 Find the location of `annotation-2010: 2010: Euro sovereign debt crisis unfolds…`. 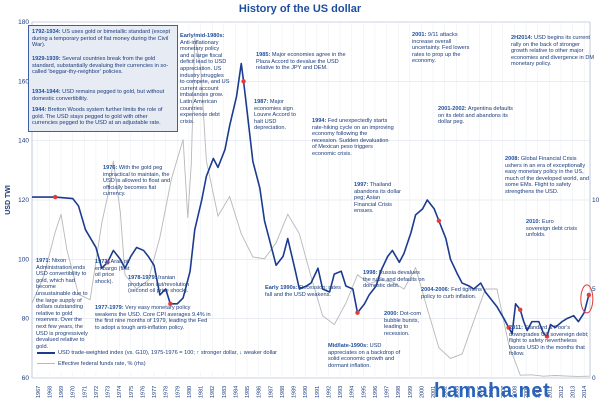

annotation-2010: 2010: Euro sovereign debt crisis unfolds… is located at coordinates (552, 229).